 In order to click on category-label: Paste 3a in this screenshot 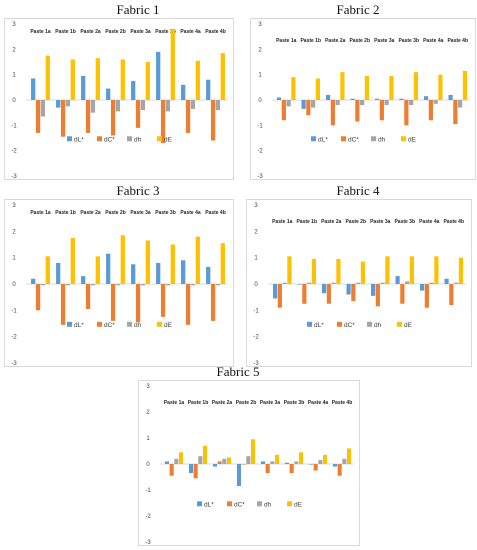, I will do `click(270, 403)`.